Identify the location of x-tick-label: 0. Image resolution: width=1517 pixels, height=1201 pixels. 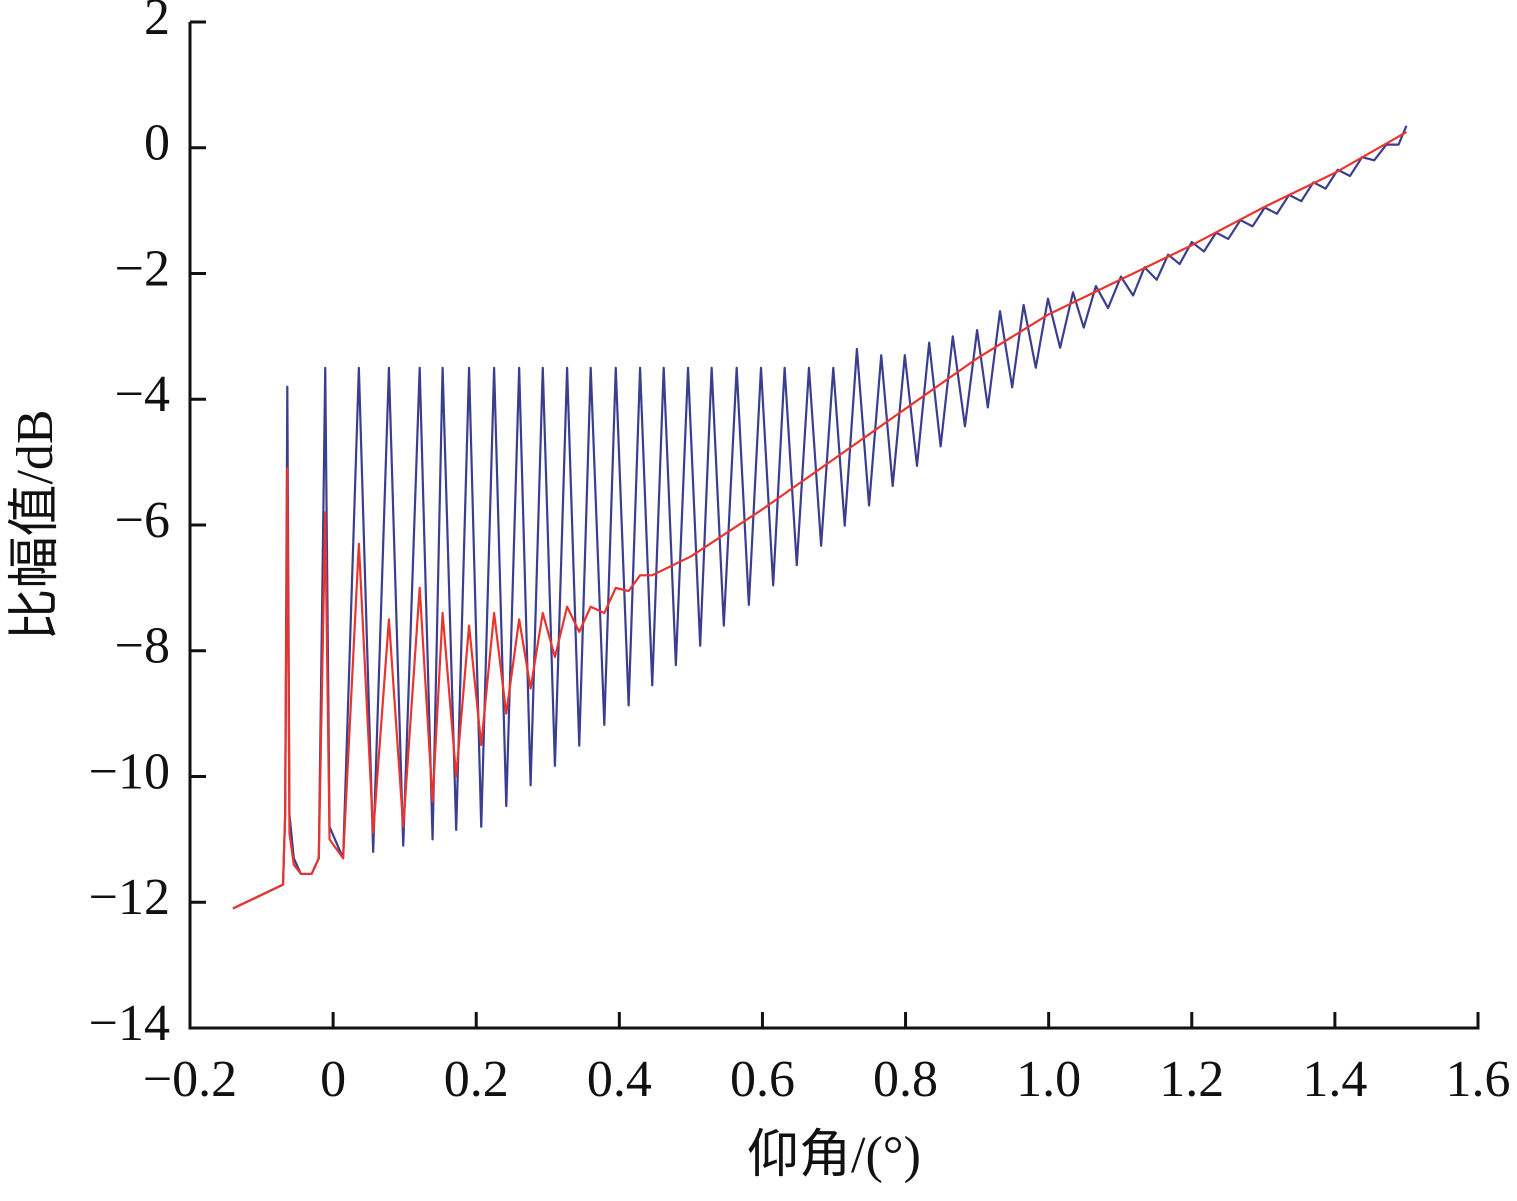
(333, 1079).